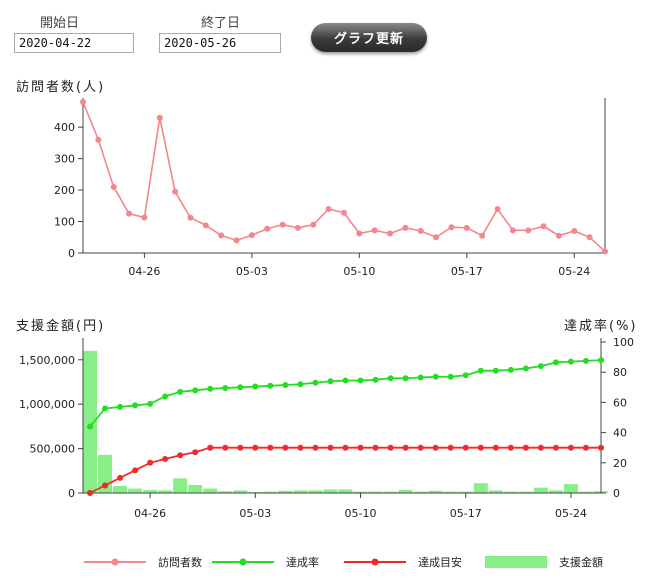  I want to click on y2-tick-label: 0, so click(616, 493).